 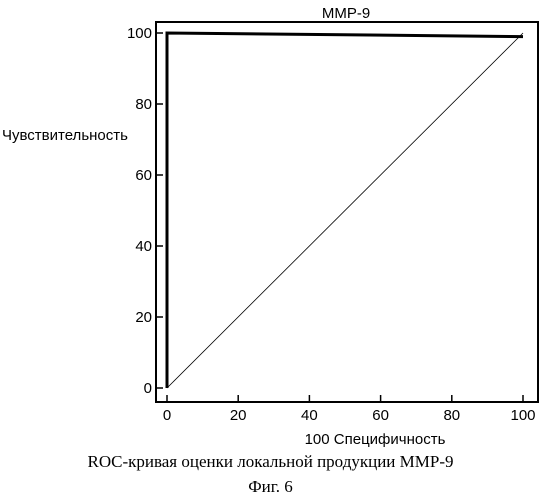 What do you see at coordinates (346, 13) in the screenshot?
I see `chart-title: MMP-9` at bounding box center [346, 13].